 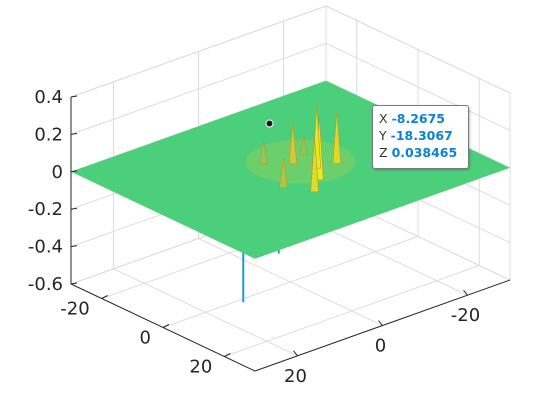 What do you see at coordinates (380, 346) in the screenshot?
I see `x-tick-label: 0` at bounding box center [380, 346].